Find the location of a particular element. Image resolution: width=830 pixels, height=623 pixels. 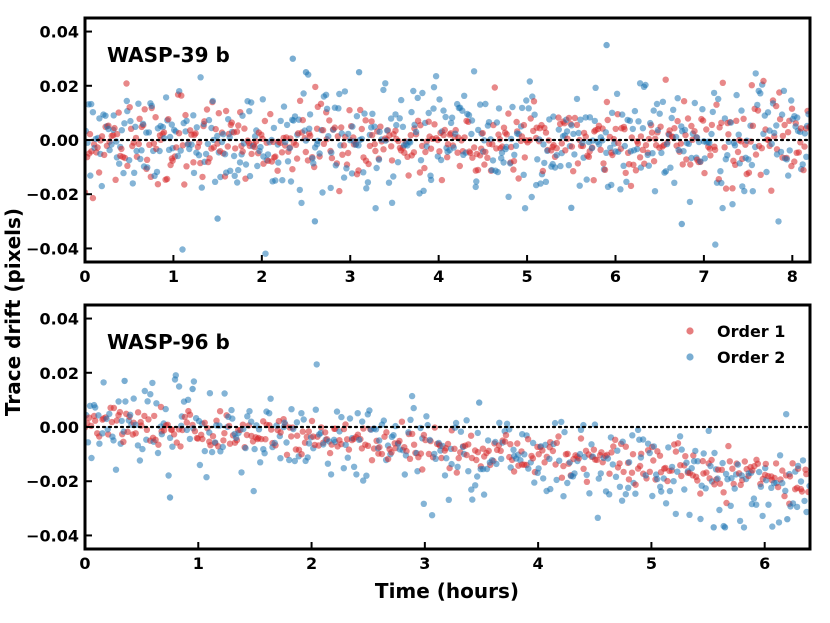

x-tick-label: 1 is located at coordinates (173, 276).